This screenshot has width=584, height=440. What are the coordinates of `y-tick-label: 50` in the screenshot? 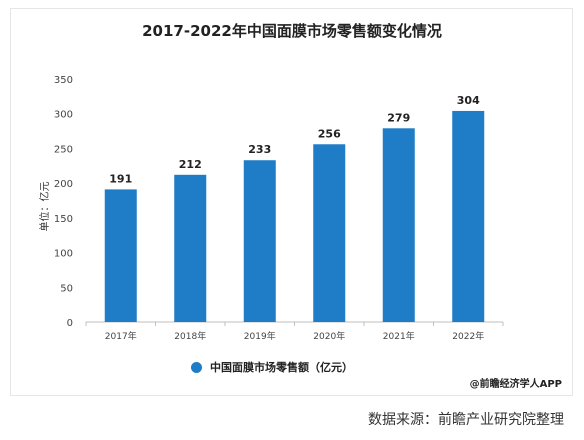 It's located at (66, 288).